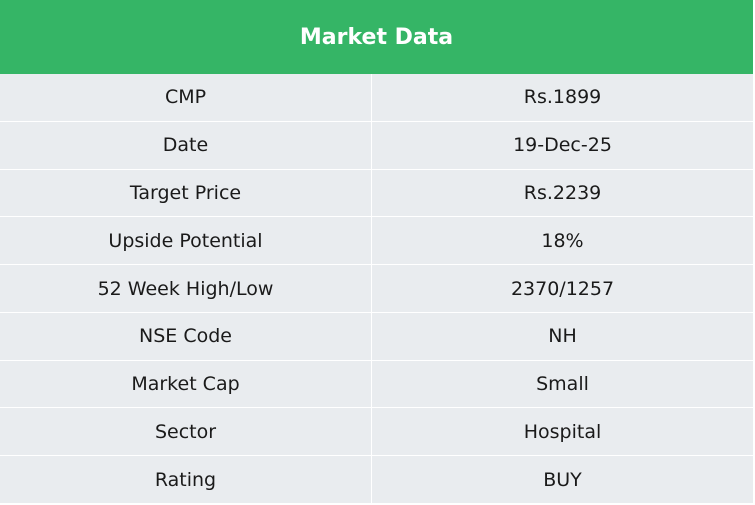  What do you see at coordinates (376, 432) in the screenshot?
I see `table-row: Sector Hospital` at bounding box center [376, 432].